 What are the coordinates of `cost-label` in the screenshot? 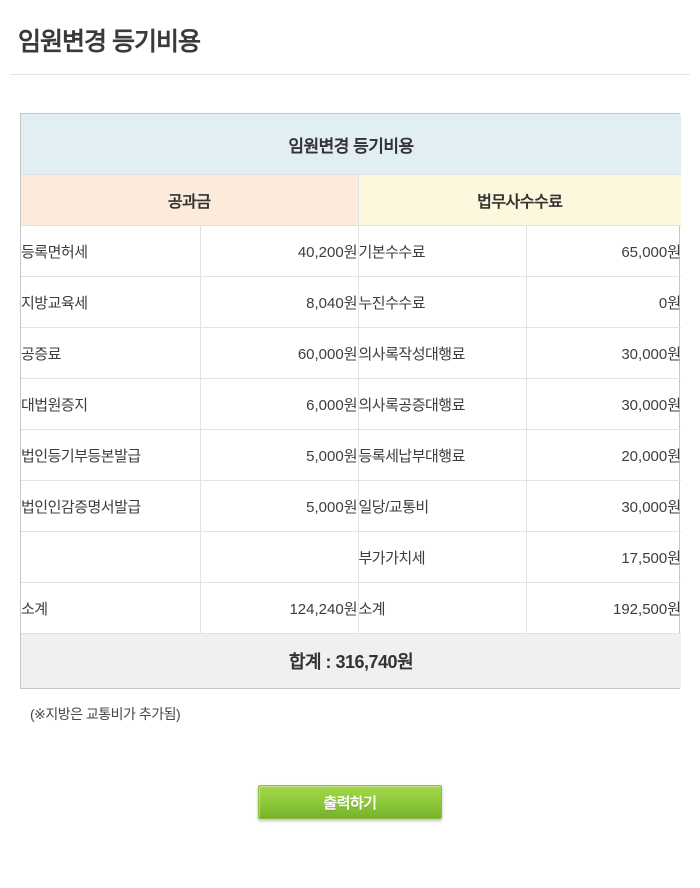 It's located at (110, 557).